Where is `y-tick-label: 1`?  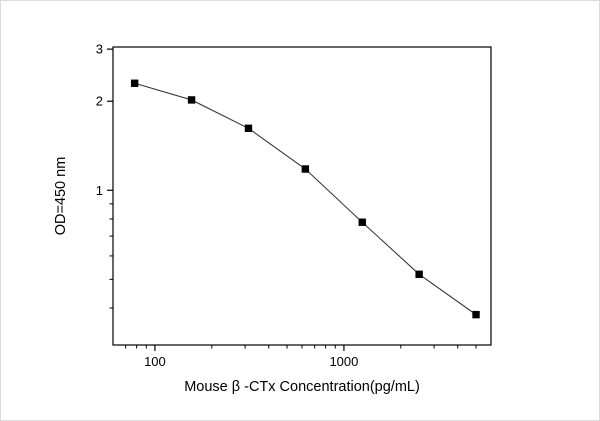
y-tick-label: 1 is located at coordinates (99, 190).